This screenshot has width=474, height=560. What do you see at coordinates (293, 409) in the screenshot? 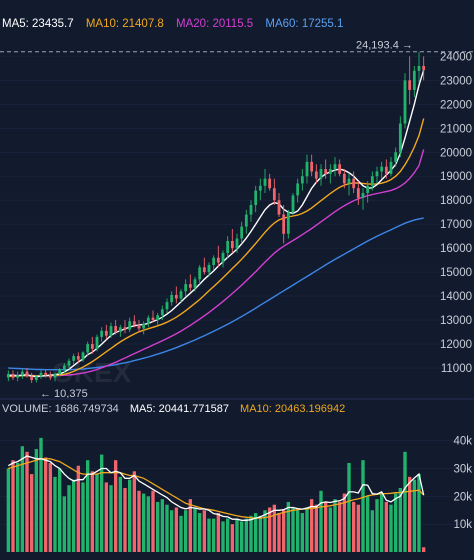
I see `volume-ma10-legend: MA10: 20463.196942` at bounding box center [293, 409].